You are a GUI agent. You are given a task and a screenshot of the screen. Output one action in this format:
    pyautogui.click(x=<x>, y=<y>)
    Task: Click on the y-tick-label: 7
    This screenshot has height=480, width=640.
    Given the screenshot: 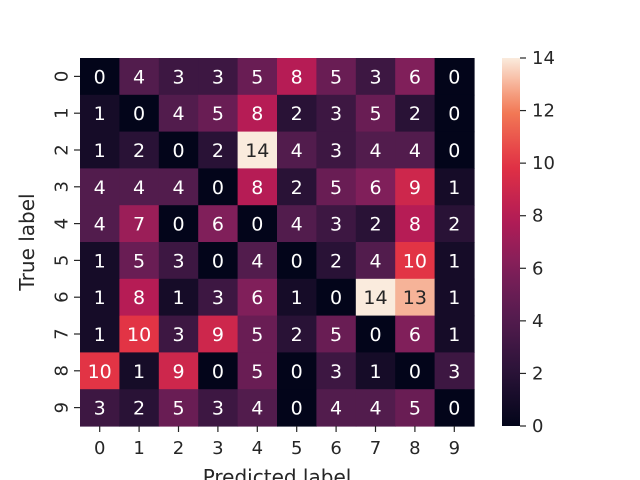 What is the action you would take?
    pyautogui.click(x=62, y=333)
    